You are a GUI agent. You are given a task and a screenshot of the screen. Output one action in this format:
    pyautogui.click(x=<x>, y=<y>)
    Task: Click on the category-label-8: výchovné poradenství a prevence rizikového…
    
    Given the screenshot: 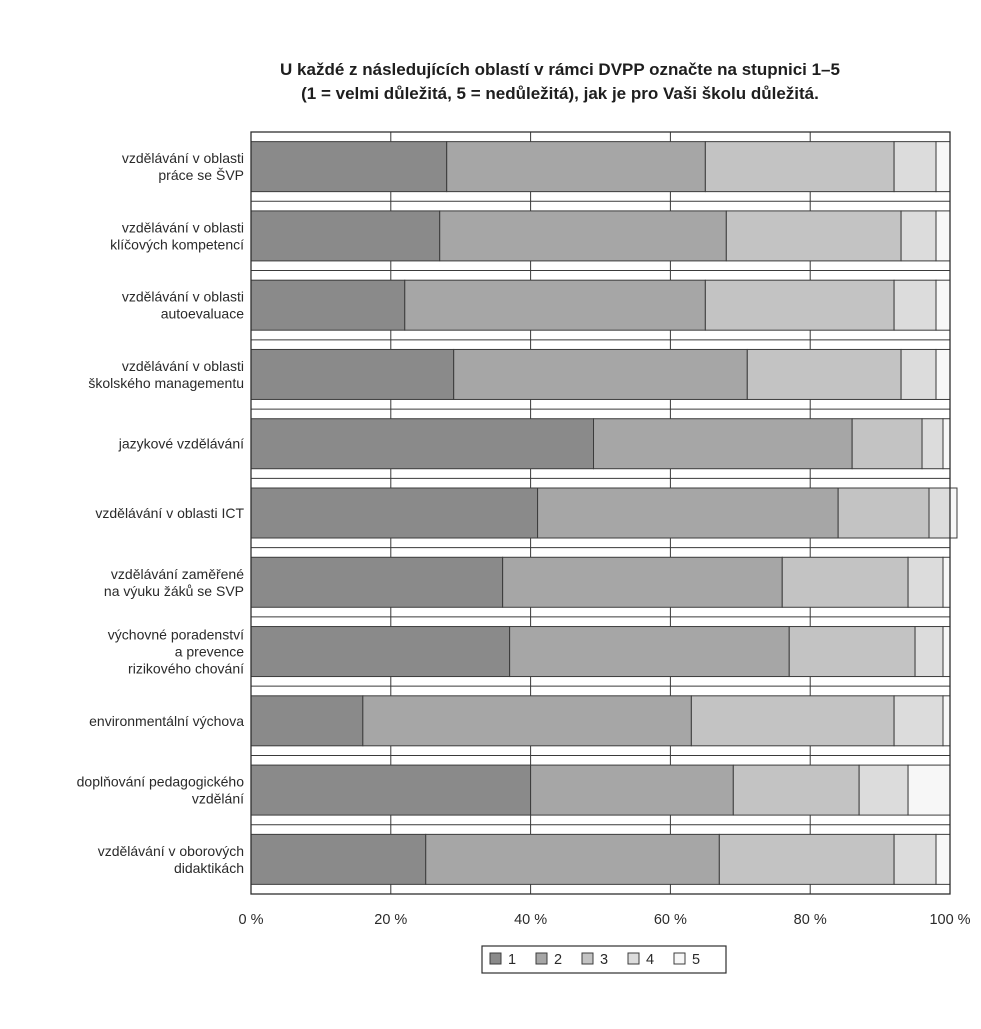 What is the action you would take?
    pyautogui.click(x=176, y=652)
    